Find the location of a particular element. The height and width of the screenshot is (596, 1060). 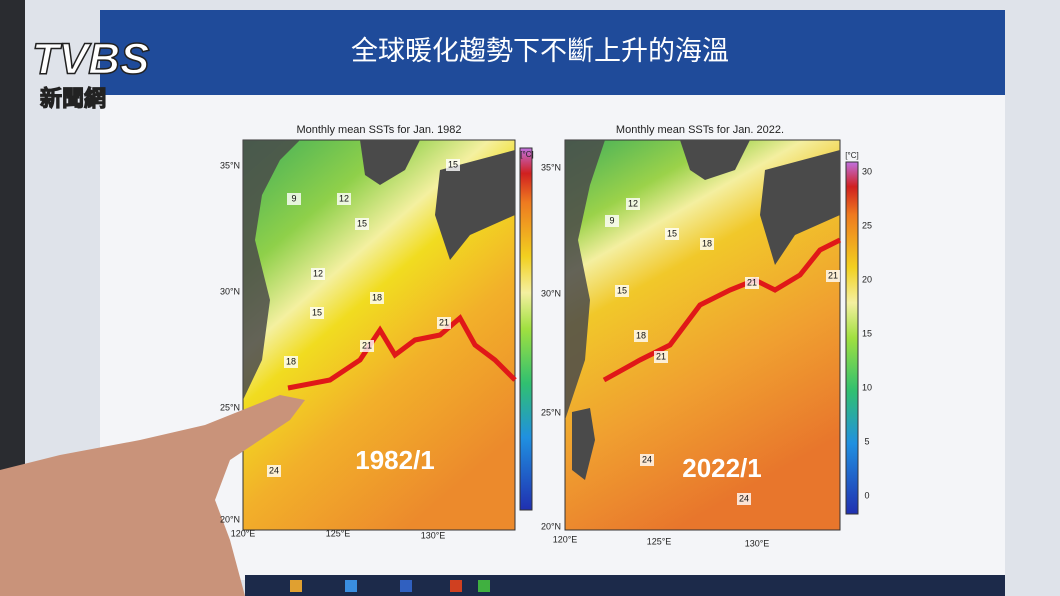

colorbar-tick: 10 is located at coordinates (867, 387).